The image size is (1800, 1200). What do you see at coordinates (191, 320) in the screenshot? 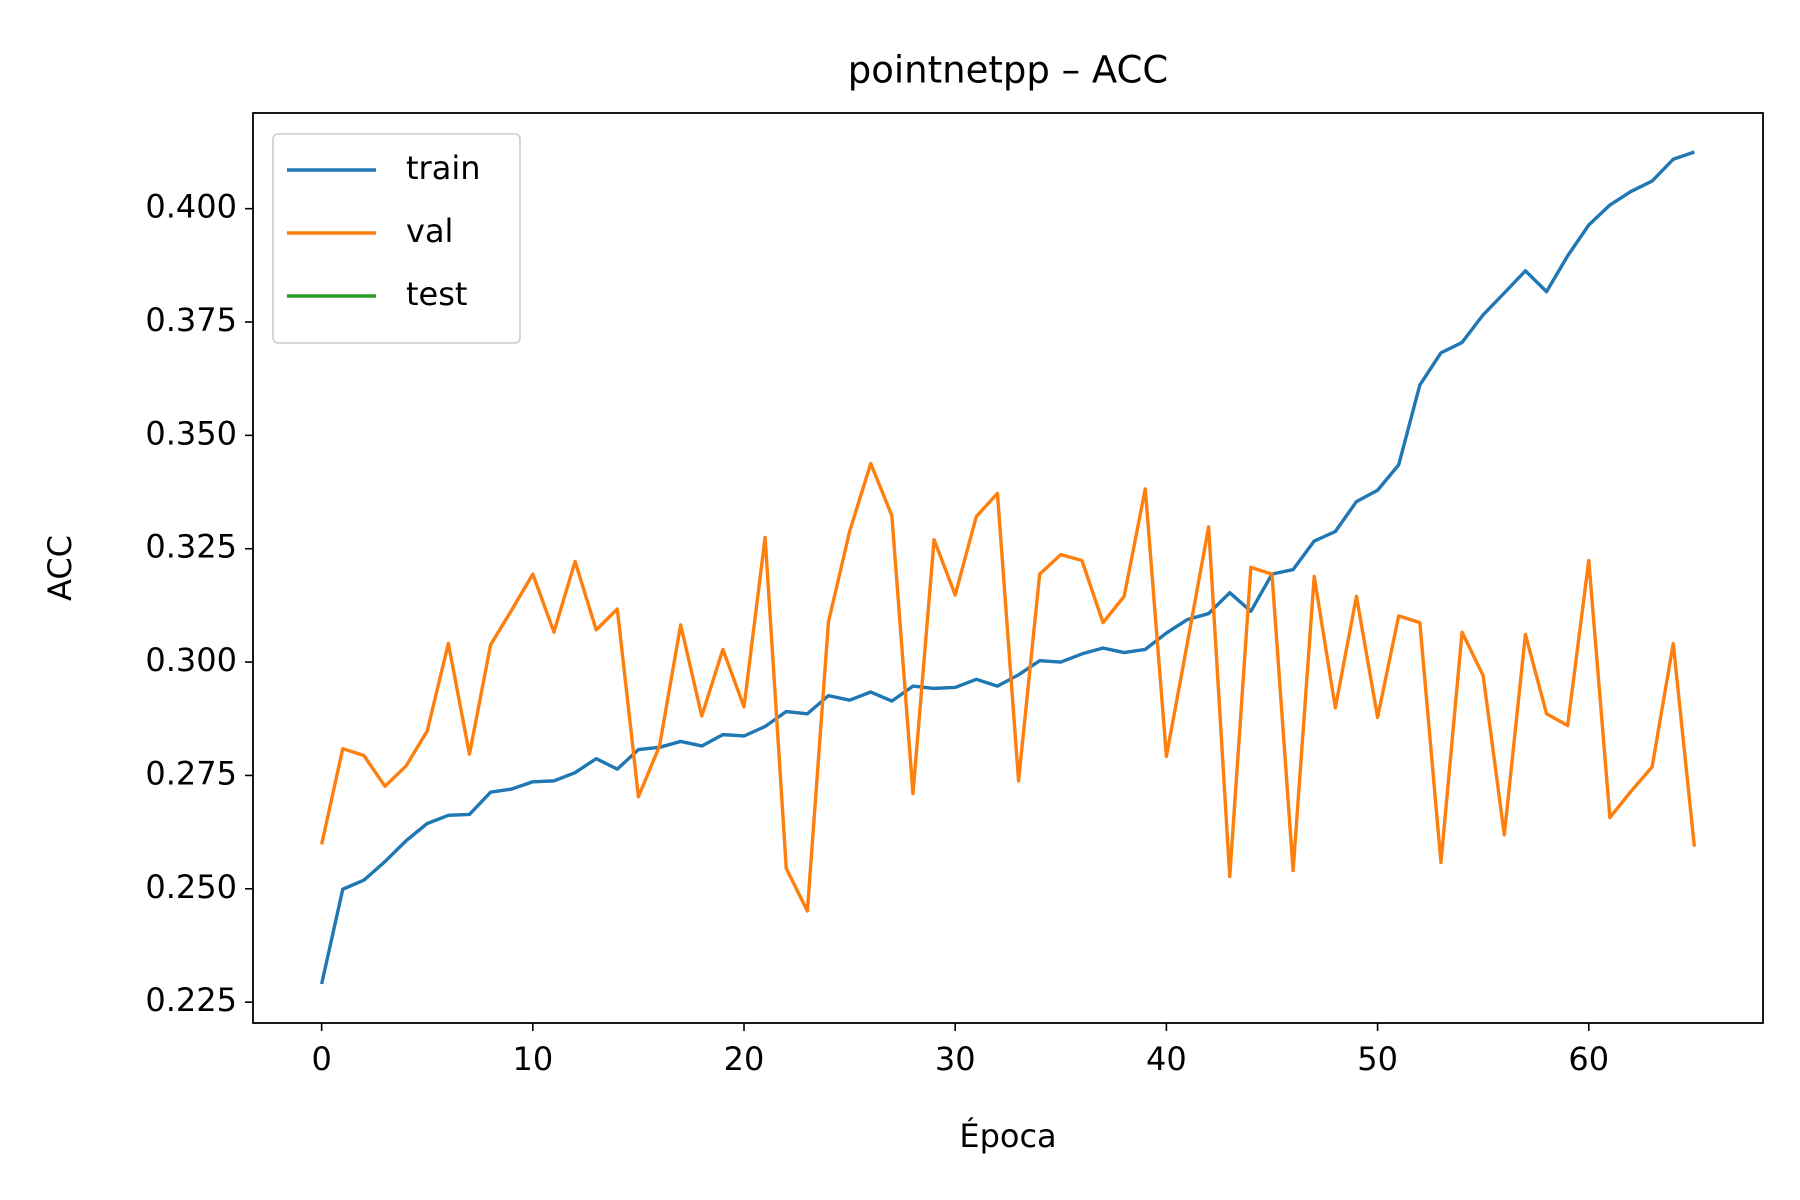
I see `y-tick-label: 0.375` at bounding box center [191, 320].